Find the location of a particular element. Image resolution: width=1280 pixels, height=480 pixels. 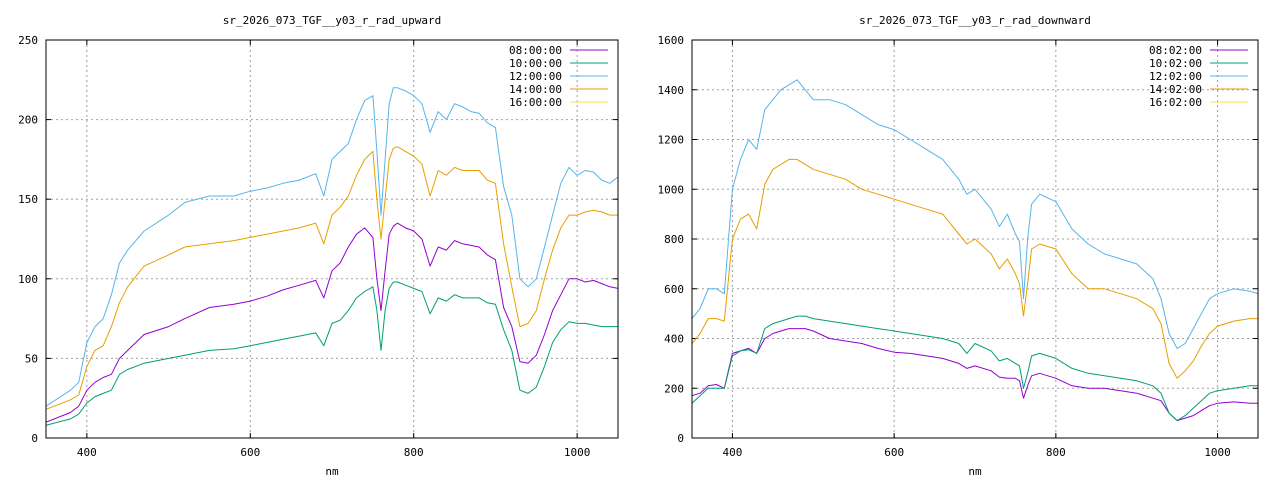

y-tick-label: 1400 is located at coordinates (671, 90).